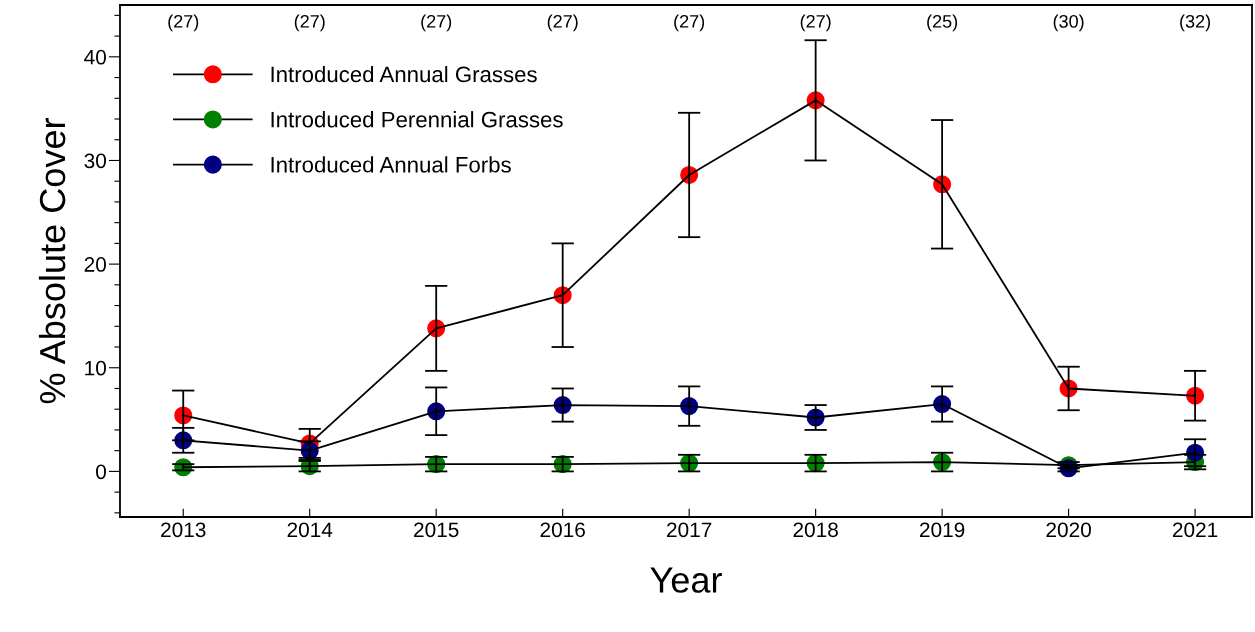 Image resolution: width=1255 pixels, height=632 pixels. What do you see at coordinates (815, 530) in the screenshot?
I see `x-tick-label: 2018` at bounding box center [815, 530].